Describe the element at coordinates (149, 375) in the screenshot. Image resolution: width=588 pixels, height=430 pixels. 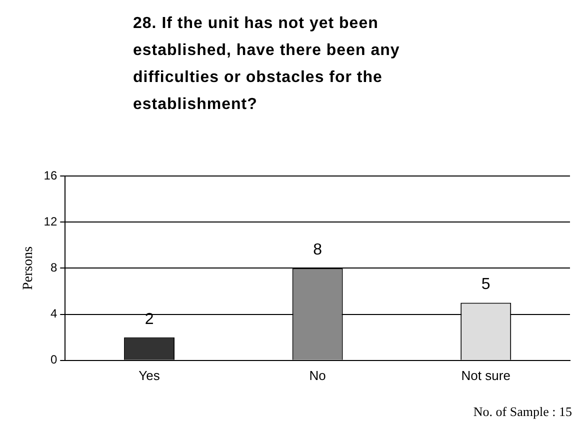
I see `x-tick-label: Yes` at that location.